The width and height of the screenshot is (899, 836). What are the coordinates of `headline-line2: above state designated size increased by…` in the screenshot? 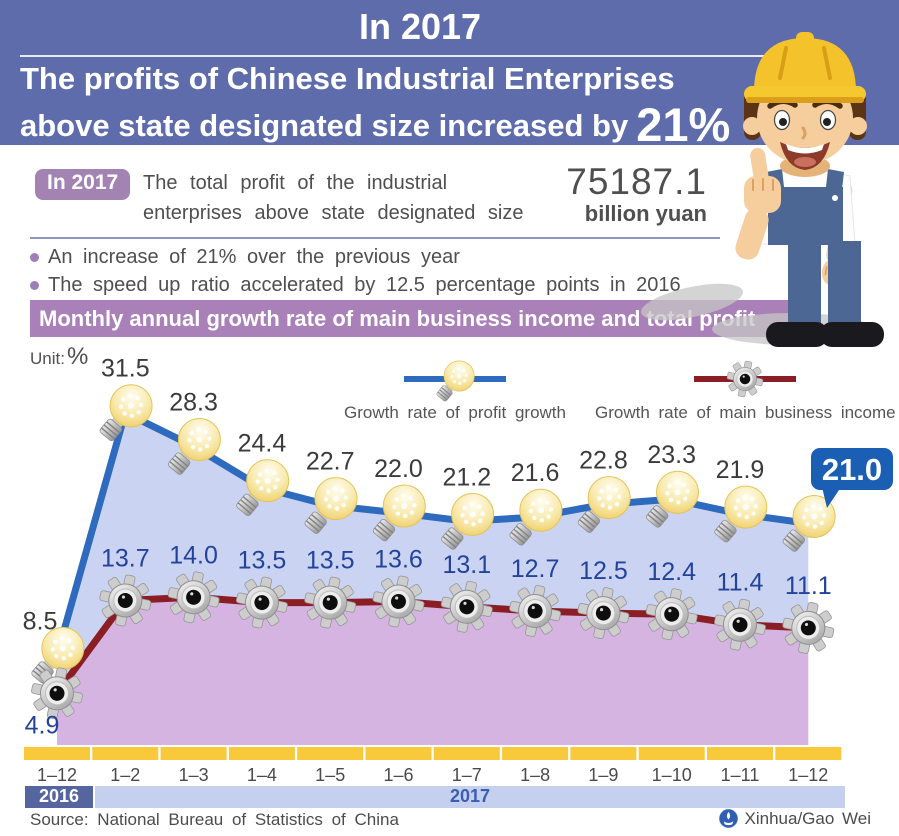 It's located at (375, 124).